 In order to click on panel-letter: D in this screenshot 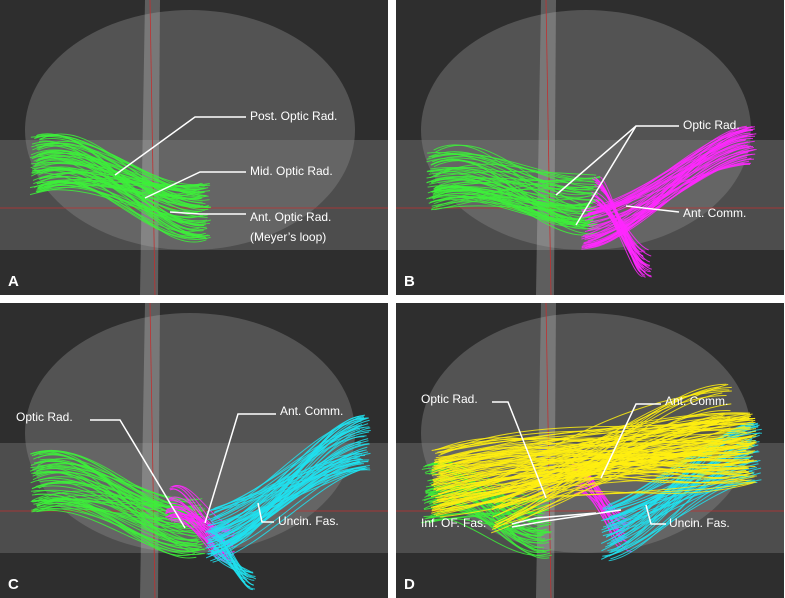, I will do `click(409, 584)`.